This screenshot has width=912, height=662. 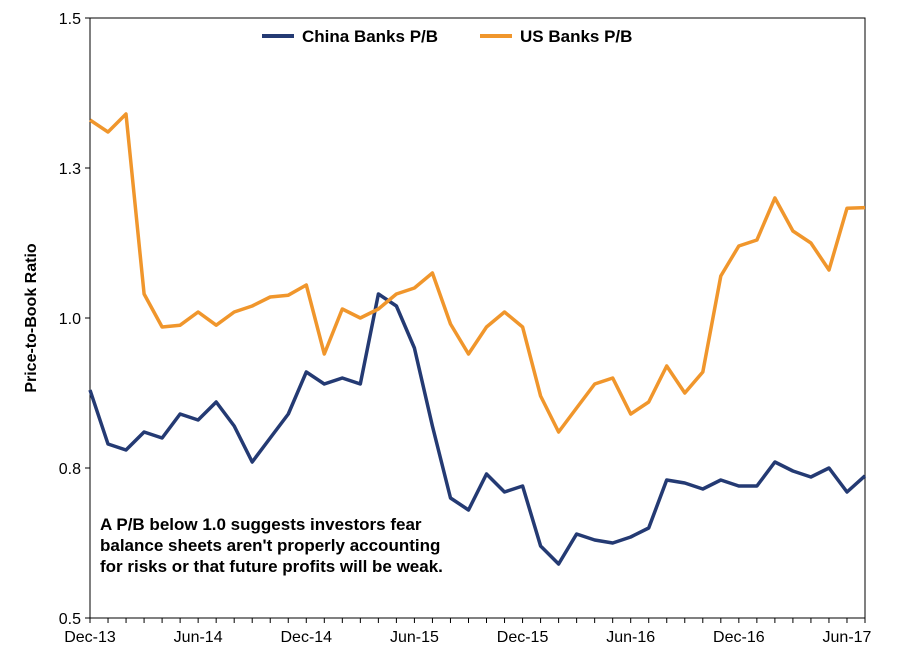 I want to click on legend: China Banks P/B US Banks P/B, so click(x=447, y=36).